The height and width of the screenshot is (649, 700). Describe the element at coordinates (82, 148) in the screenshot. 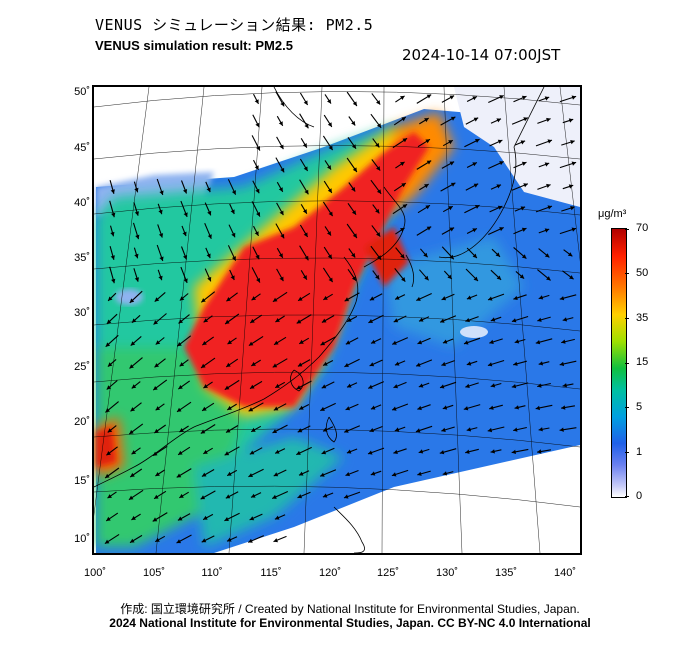

I see `lat-label-45: 45˚` at that location.